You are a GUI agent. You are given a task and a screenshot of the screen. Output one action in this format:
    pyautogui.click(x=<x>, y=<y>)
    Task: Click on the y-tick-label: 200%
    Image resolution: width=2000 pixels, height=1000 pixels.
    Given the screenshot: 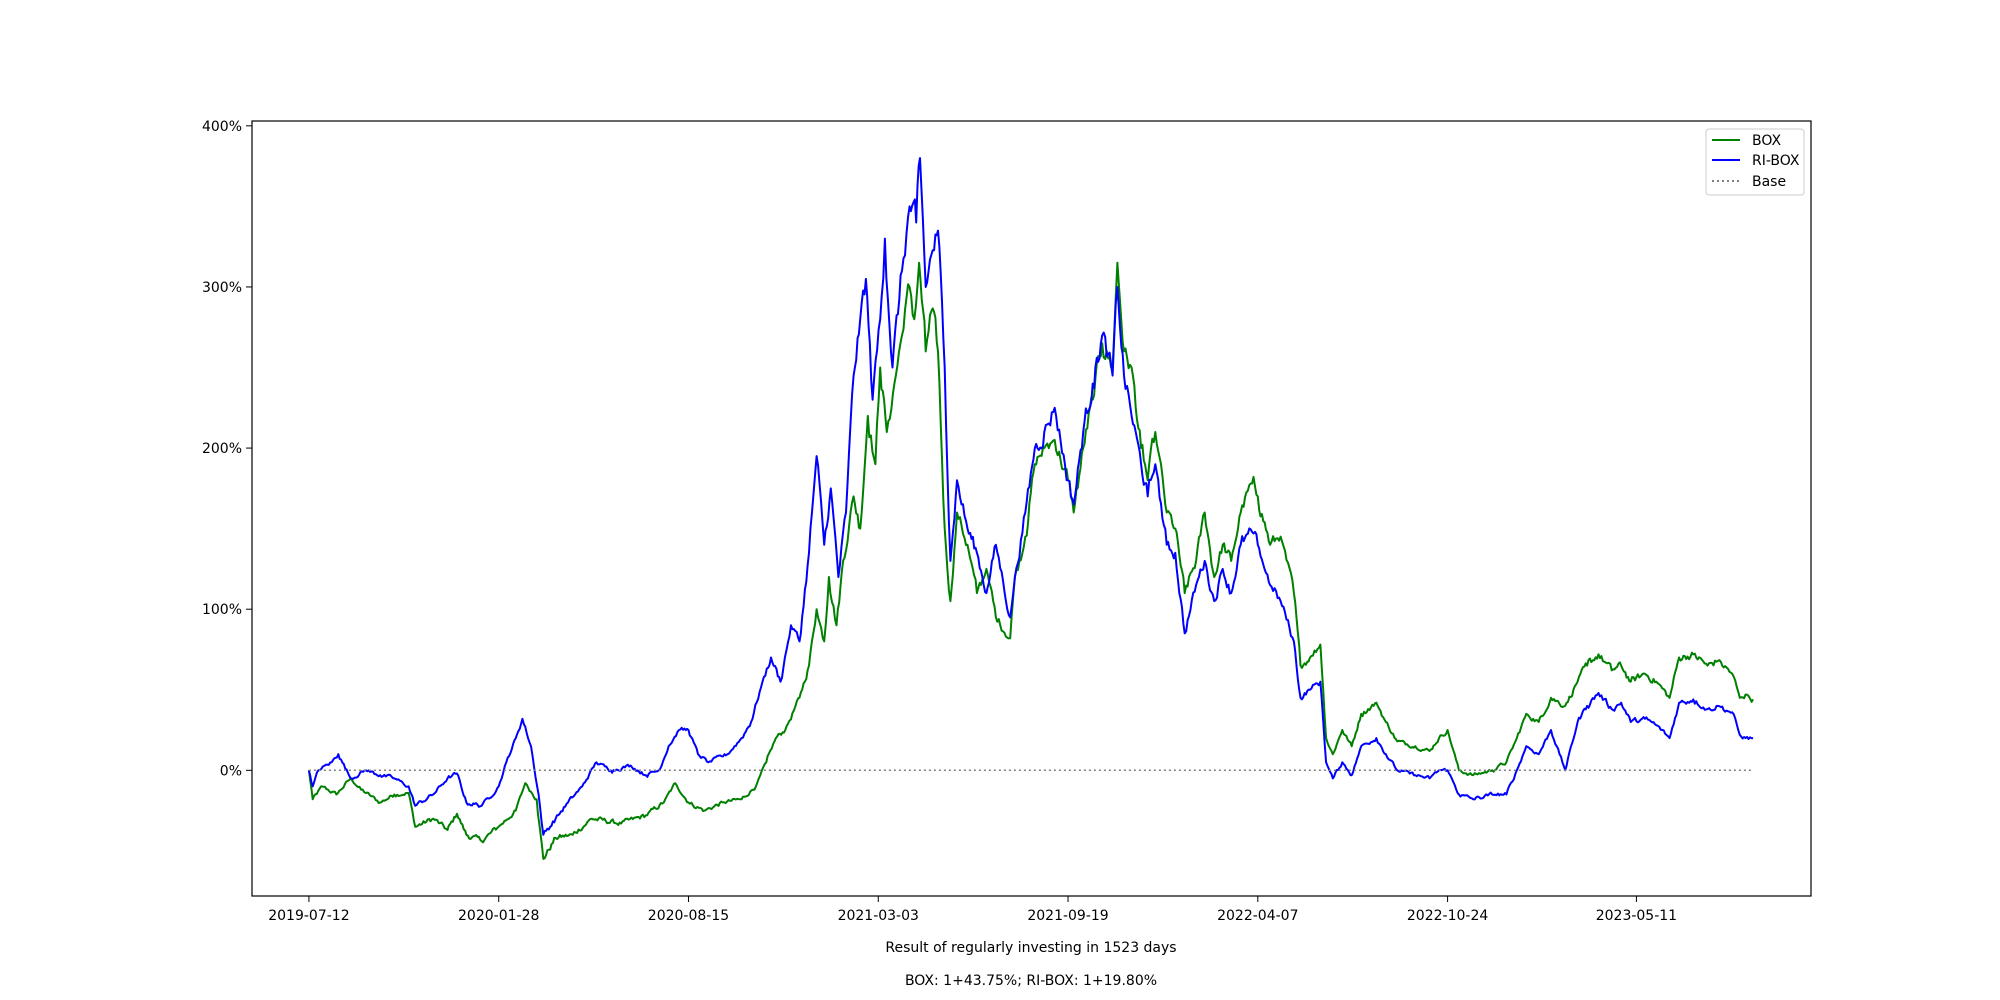 What is the action you would take?
    pyautogui.click(x=222, y=449)
    